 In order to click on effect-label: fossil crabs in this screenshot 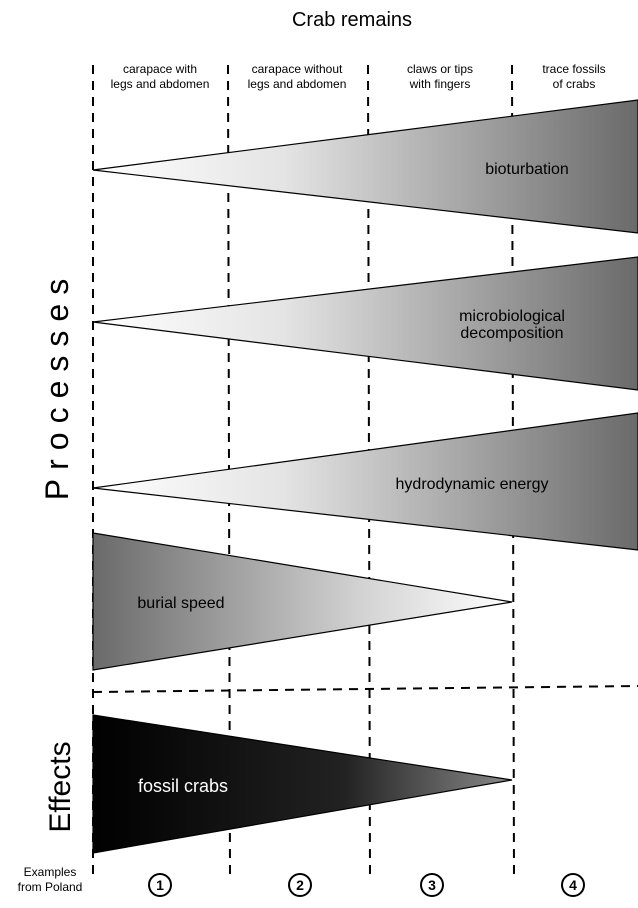, I will do `click(183, 786)`.